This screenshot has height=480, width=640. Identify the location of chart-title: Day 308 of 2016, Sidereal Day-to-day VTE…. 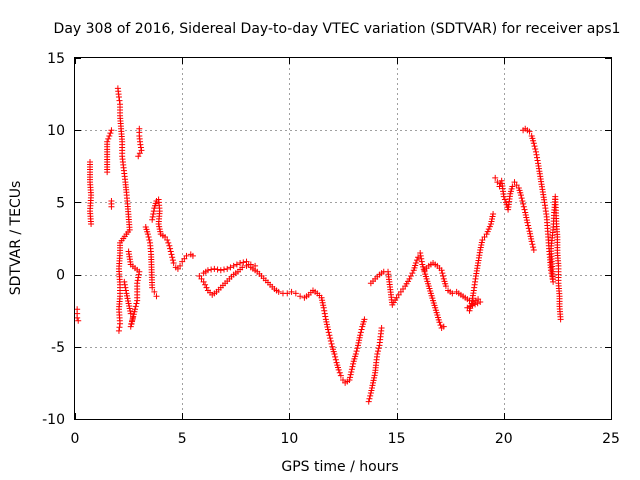
(337, 29).